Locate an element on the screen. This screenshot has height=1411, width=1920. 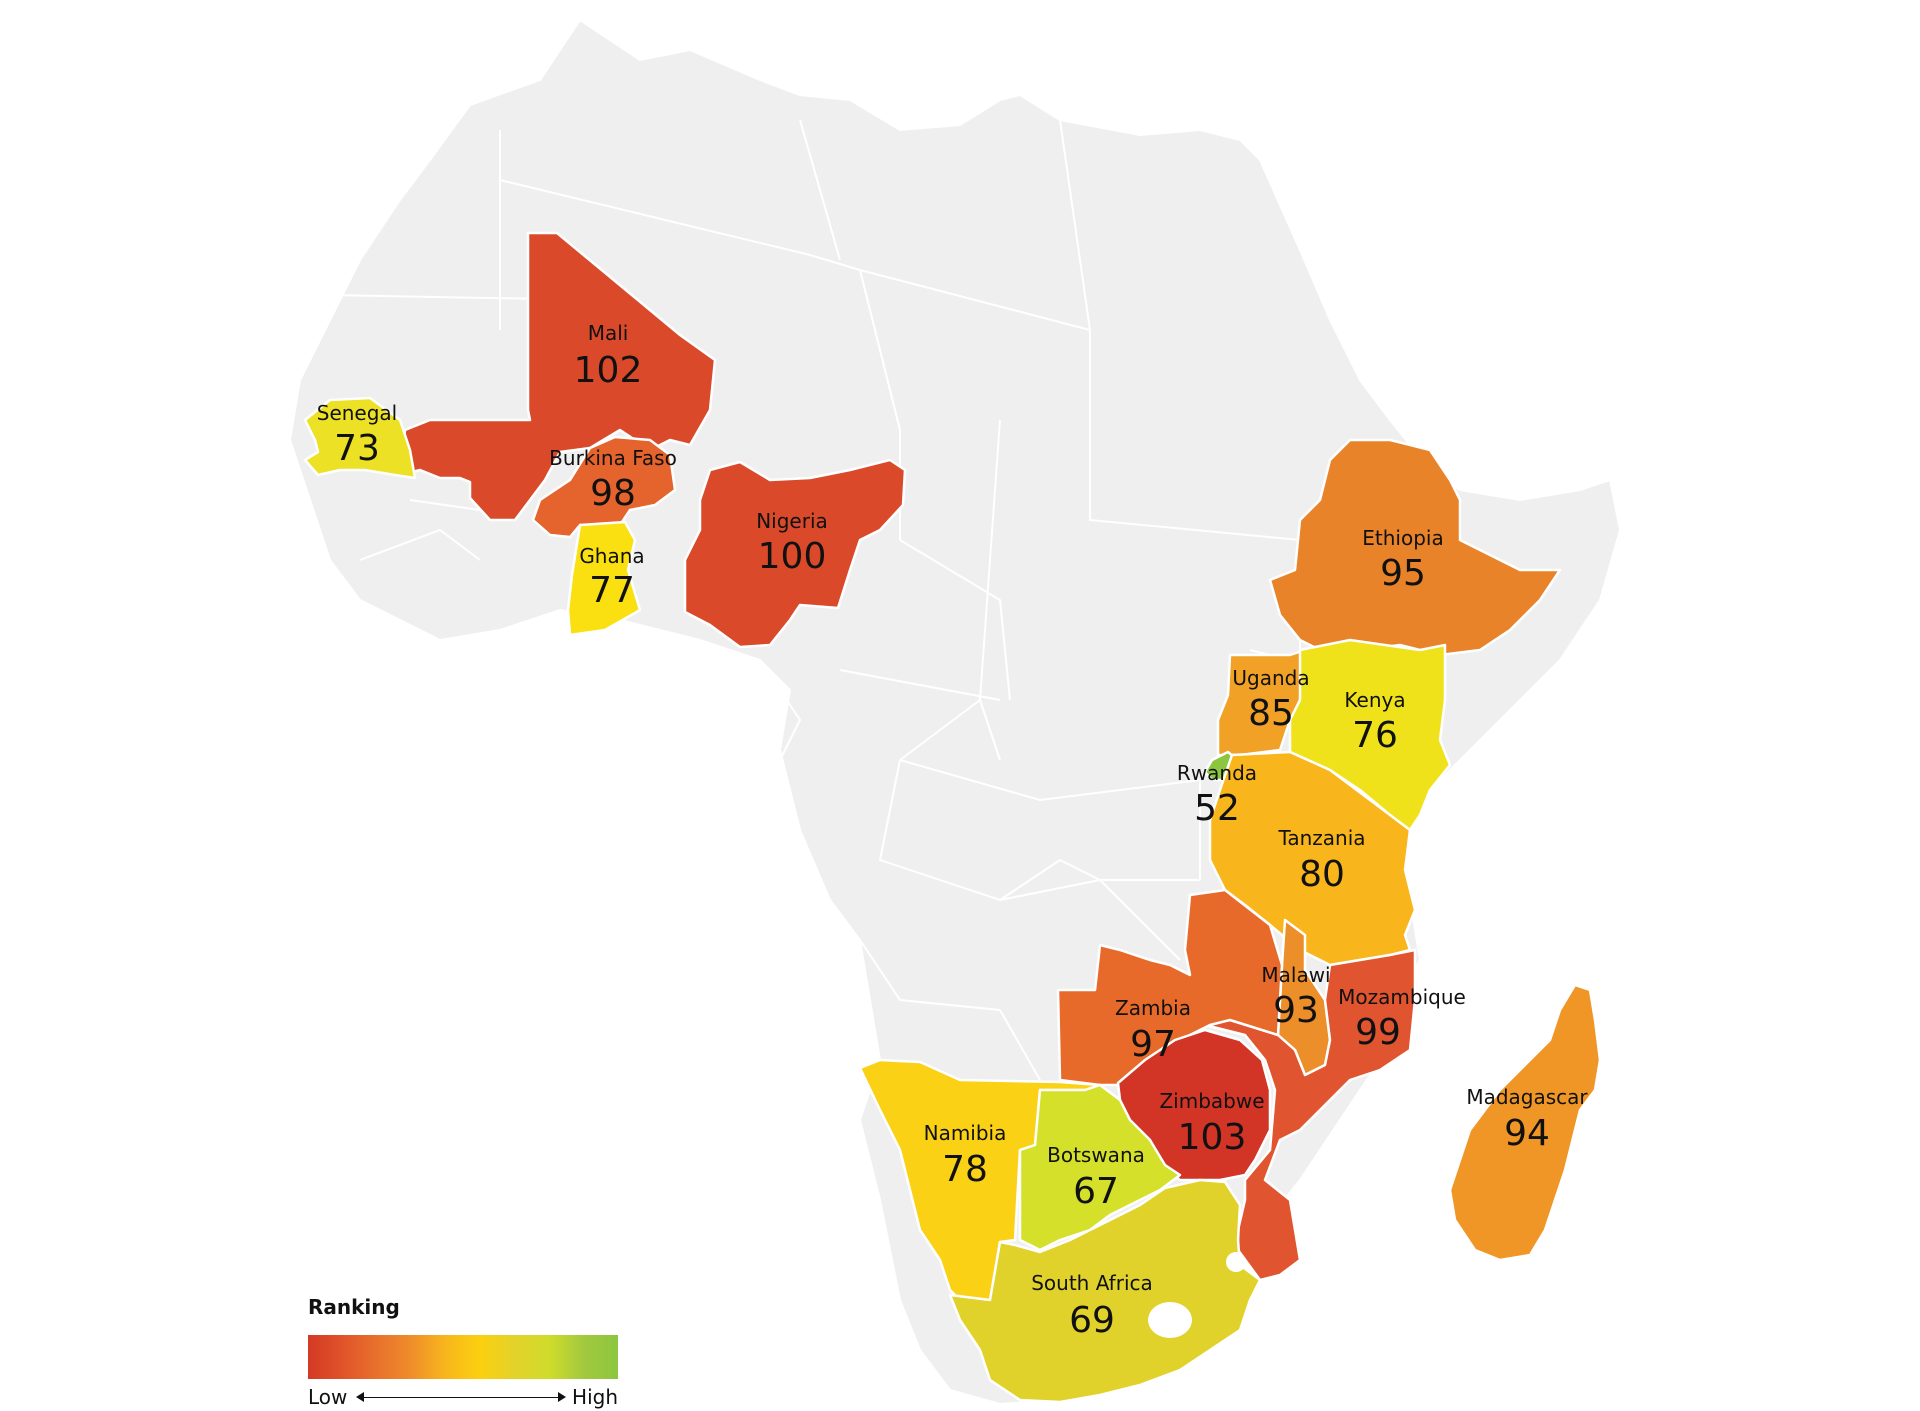
country-ghana is located at coordinates (604, 578).